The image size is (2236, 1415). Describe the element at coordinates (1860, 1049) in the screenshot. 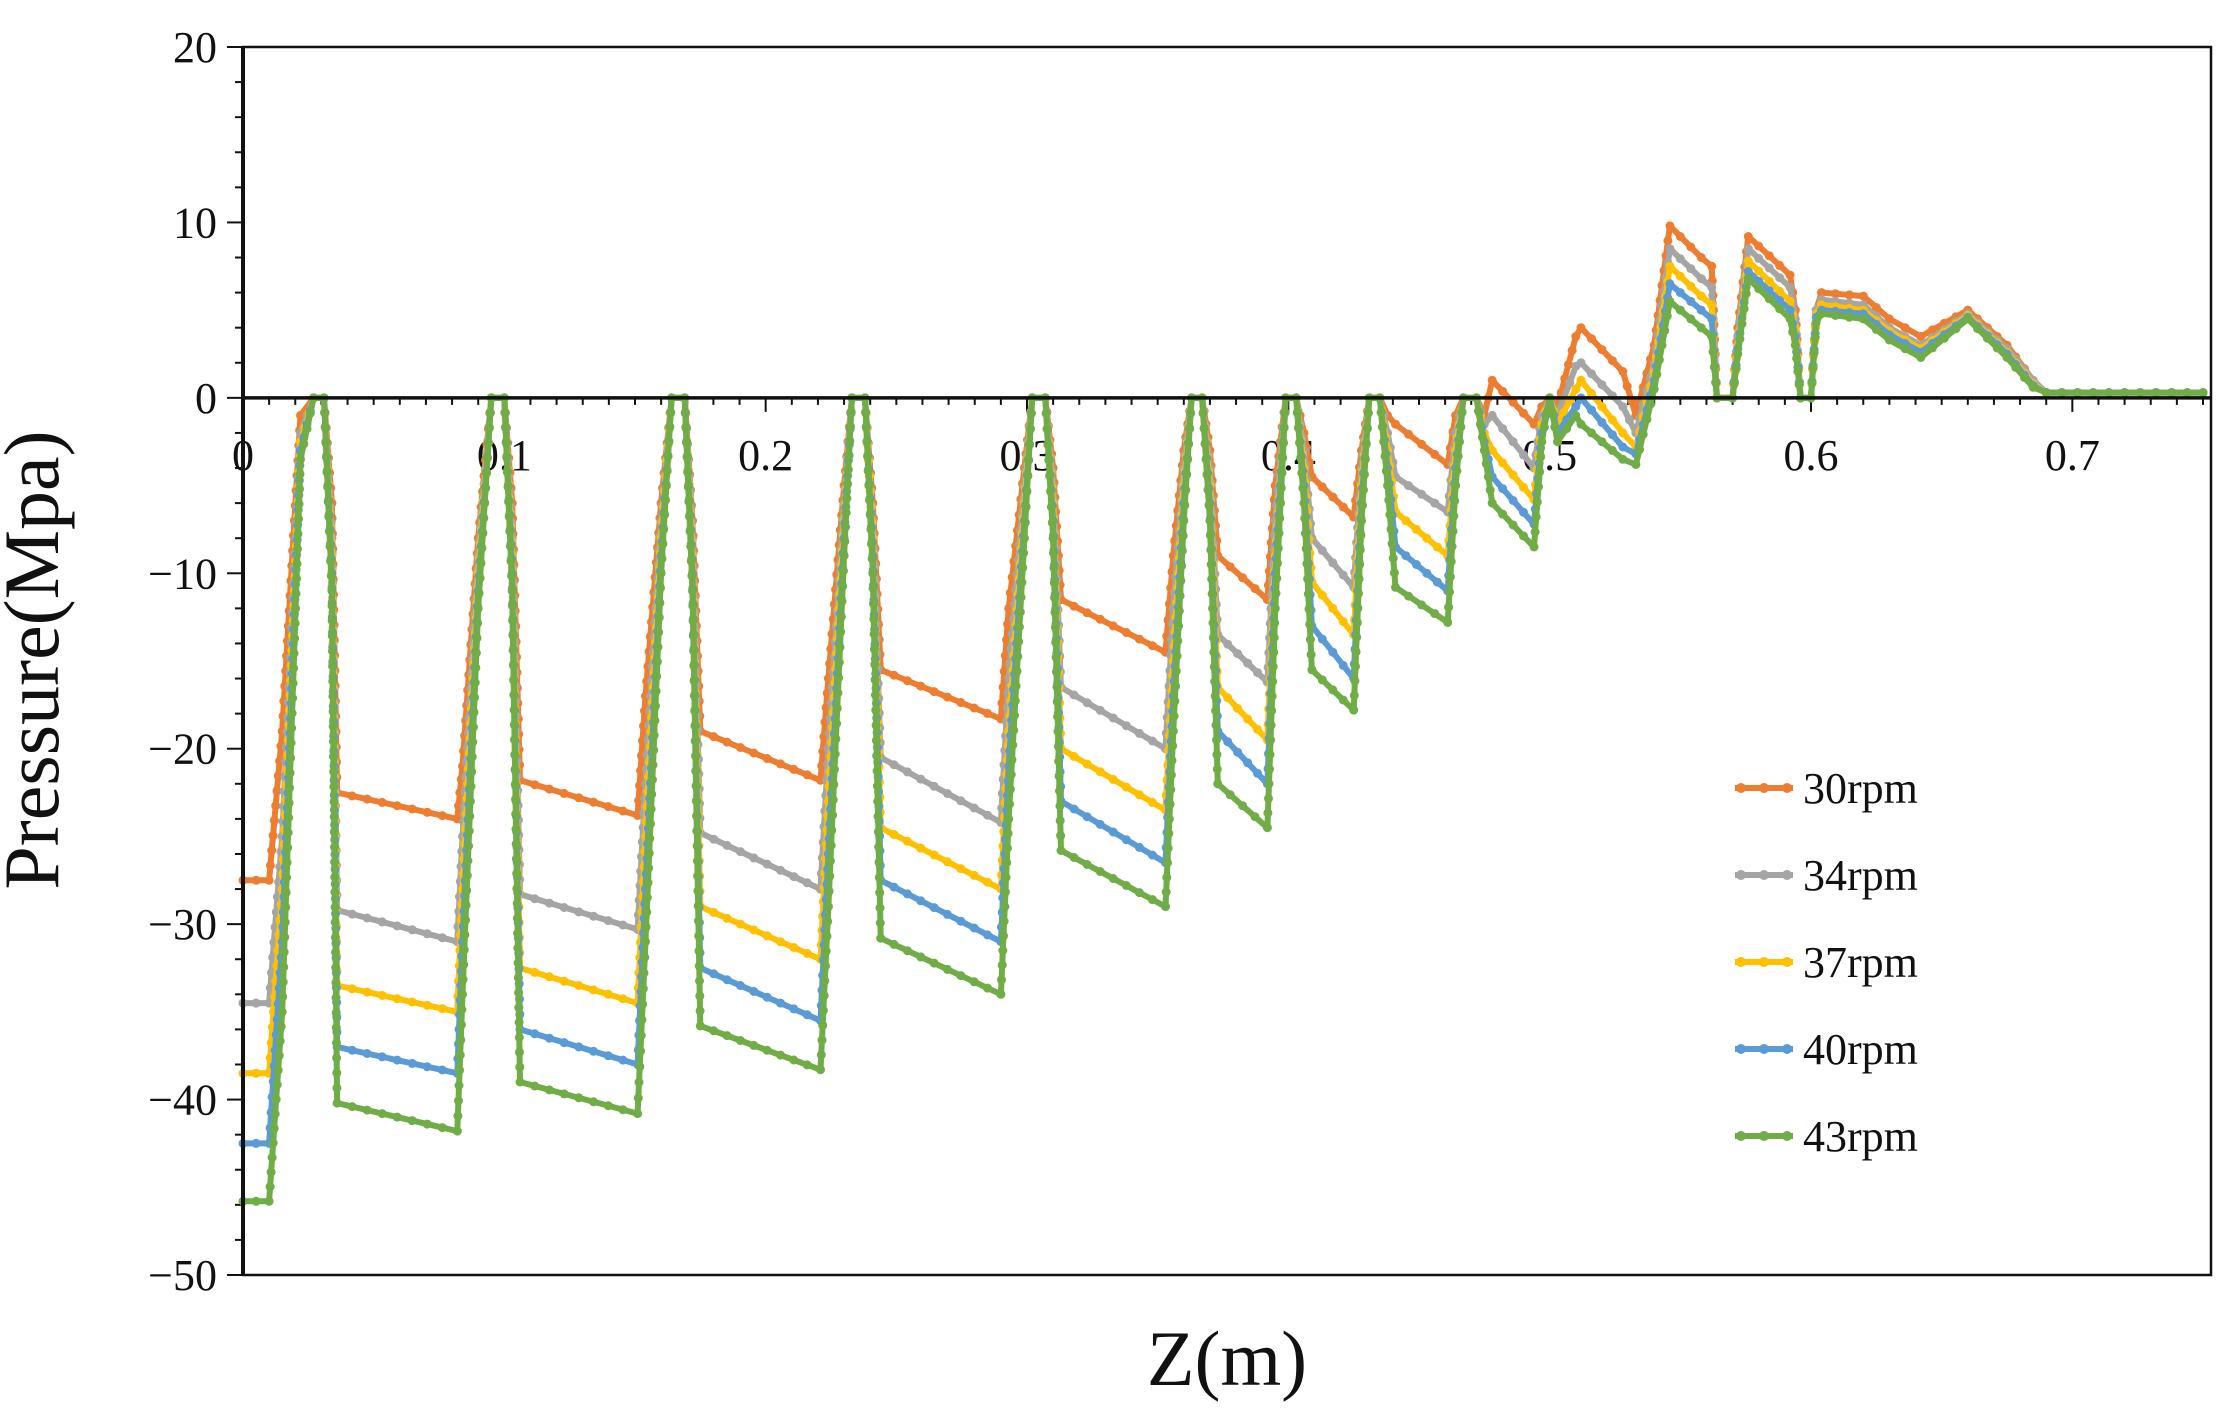

I see `legend-label: 40rpm` at that location.